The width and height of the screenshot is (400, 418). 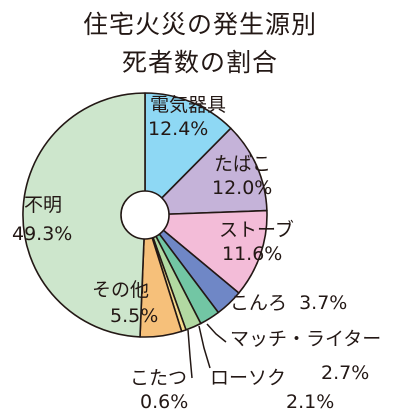 What do you see at coordinates (252, 254) in the screenshot?
I see `slice-value-stove: 11.6%` at bounding box center [252, 254].